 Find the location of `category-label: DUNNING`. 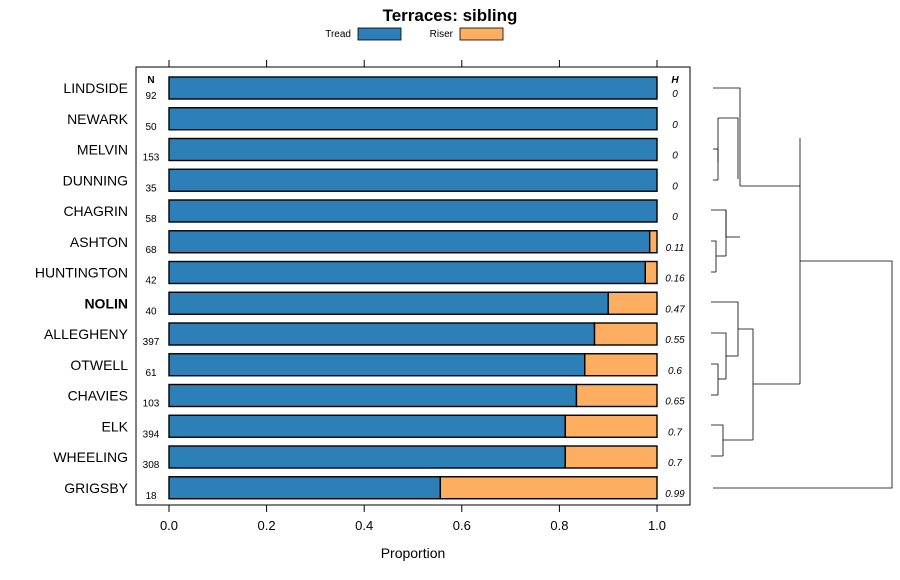

category-label: DUNNING is located at coordinates (95, 180).